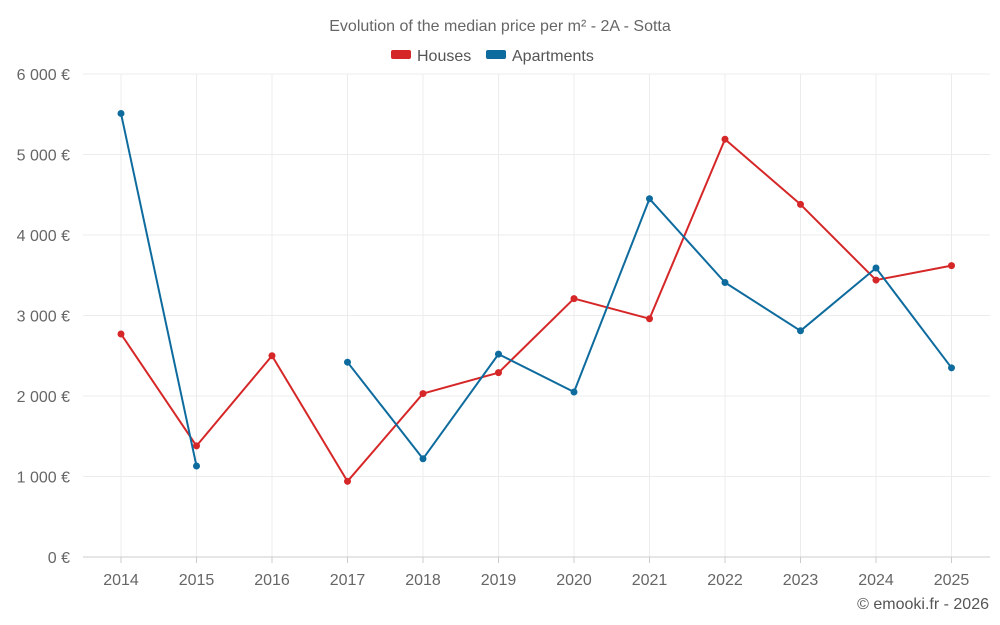 The width and height of the screenshot is (1000, 625). Describe the element at coordinates (574, 580) in the screenshot. I see `x-tick-label: 2020` at that location.